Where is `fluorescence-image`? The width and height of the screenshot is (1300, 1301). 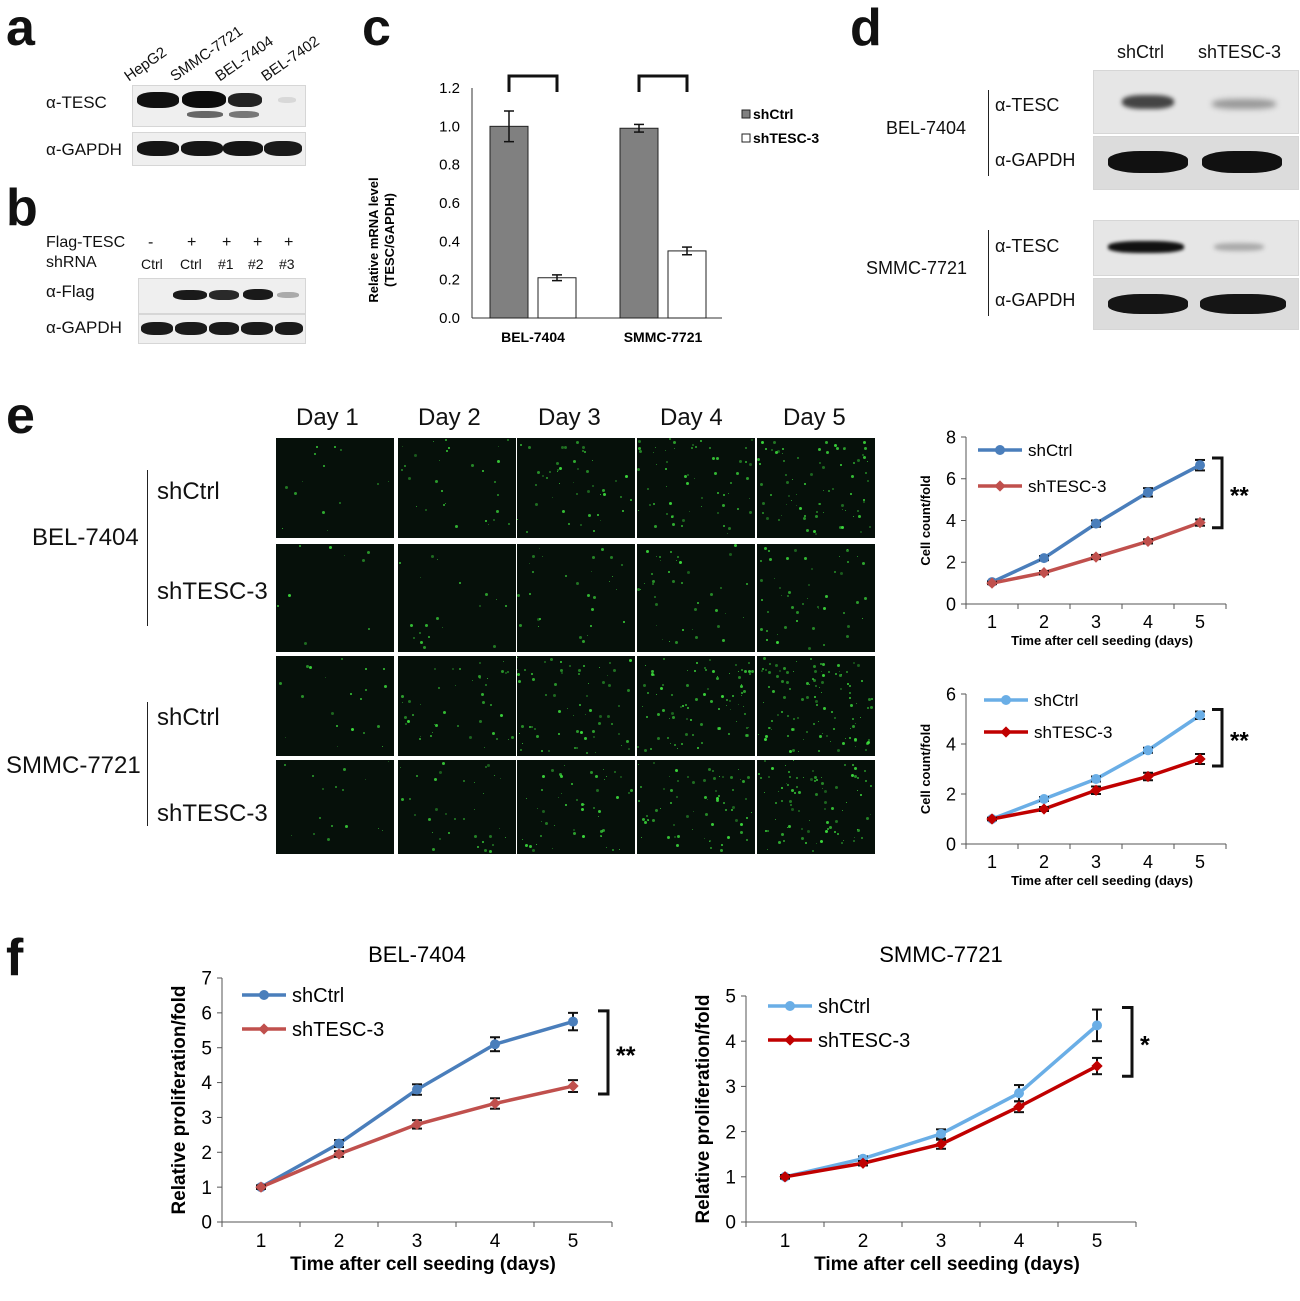 fluorescence-image is located at coordinates (335, 598).